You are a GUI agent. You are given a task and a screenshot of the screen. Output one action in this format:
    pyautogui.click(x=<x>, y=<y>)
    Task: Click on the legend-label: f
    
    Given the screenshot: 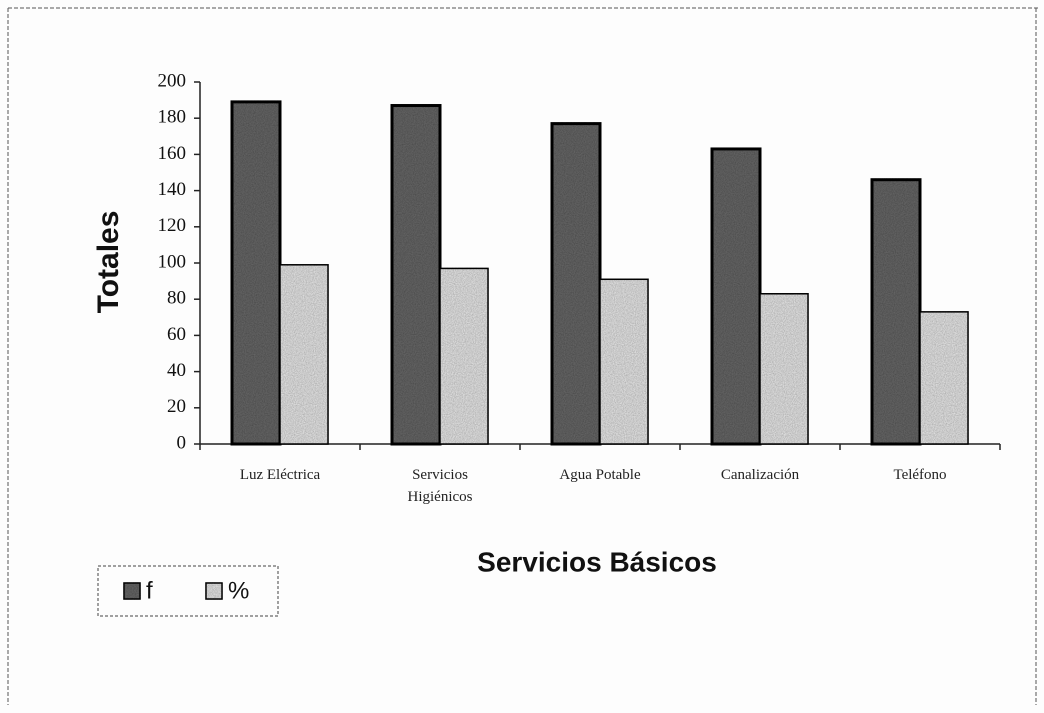 What is the action you would take?
    pyautogui.click(x=149, y=590)
    